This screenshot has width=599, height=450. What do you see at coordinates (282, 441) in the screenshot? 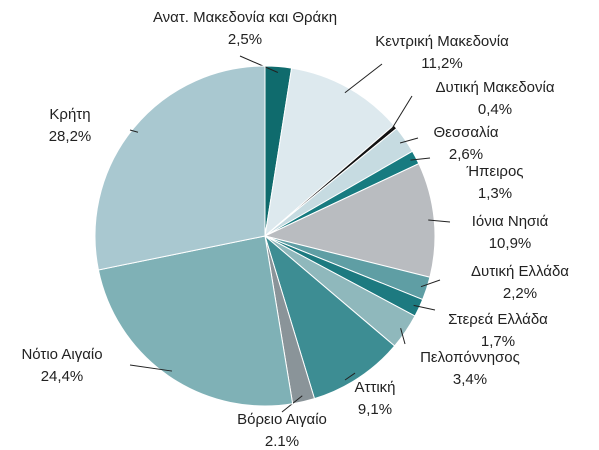
I see `slice-value-label: 2.1%` at bounding box center [282, 441].